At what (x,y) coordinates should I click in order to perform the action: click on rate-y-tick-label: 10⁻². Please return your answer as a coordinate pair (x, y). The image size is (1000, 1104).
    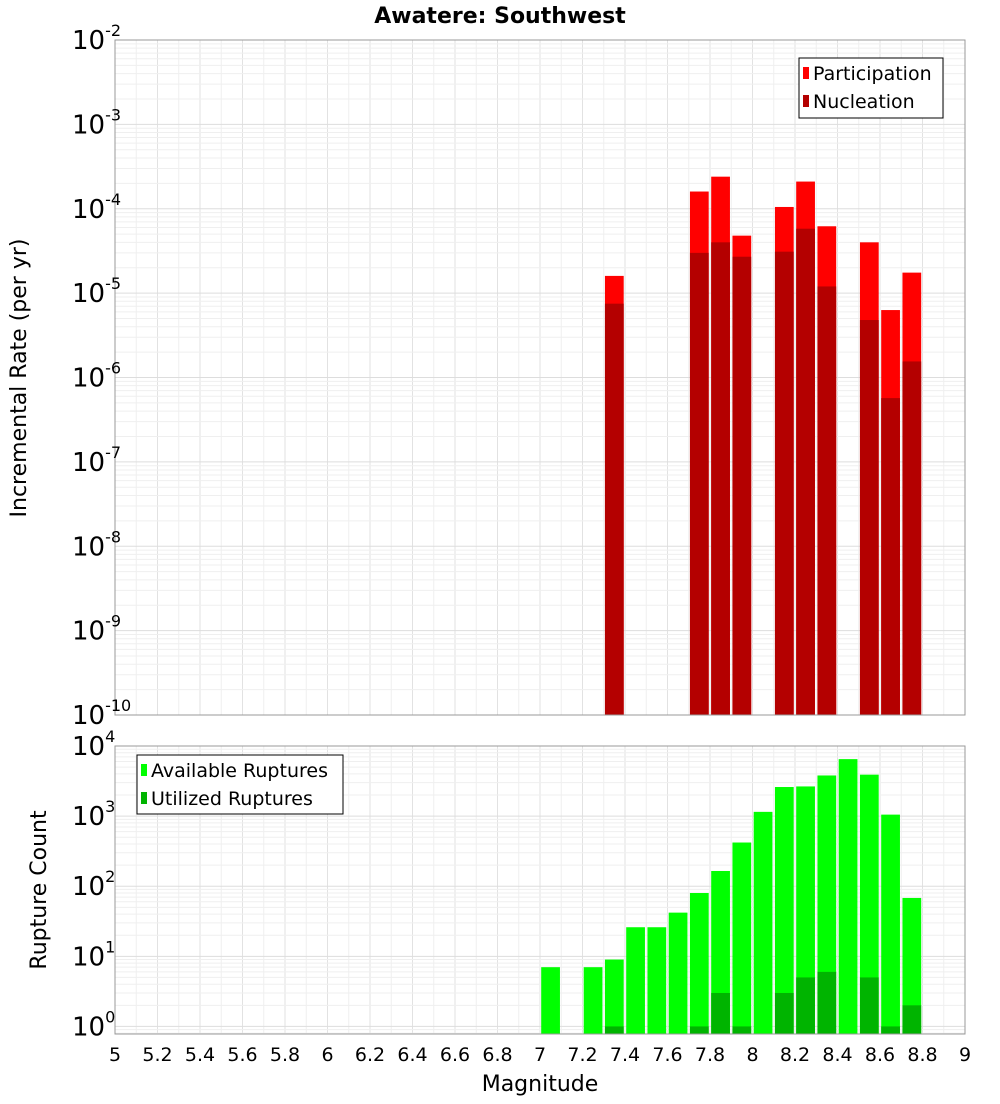
    Looking at the image, I should click on (96, 38).